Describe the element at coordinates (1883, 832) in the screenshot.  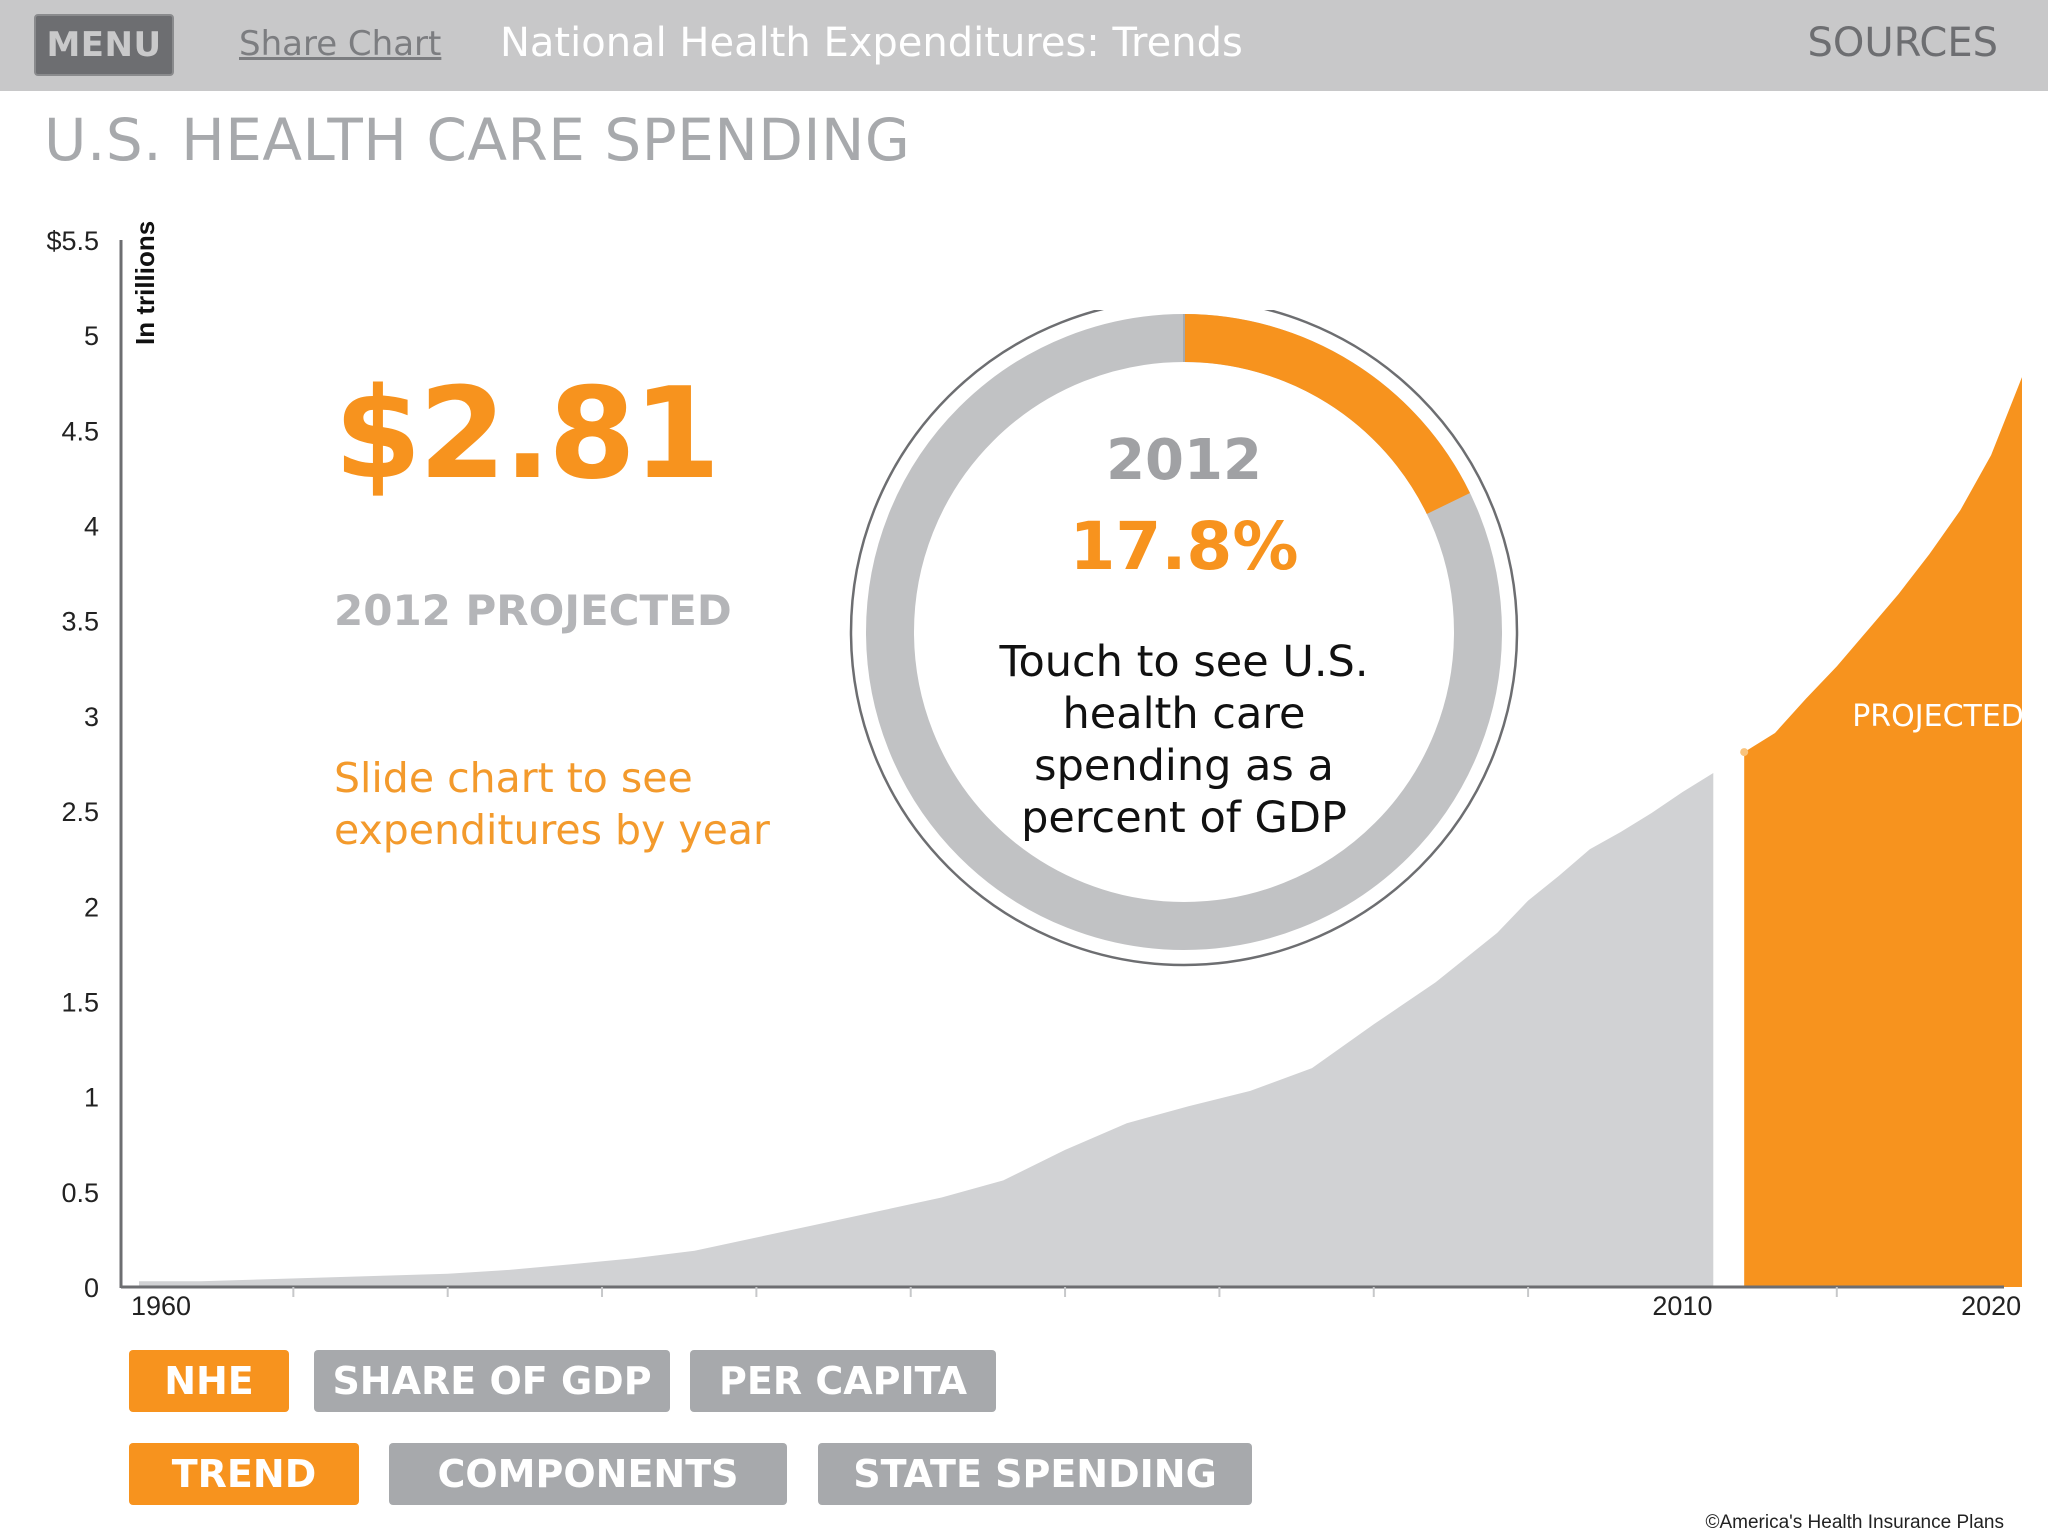
I see `projected-spending-area` at that location.